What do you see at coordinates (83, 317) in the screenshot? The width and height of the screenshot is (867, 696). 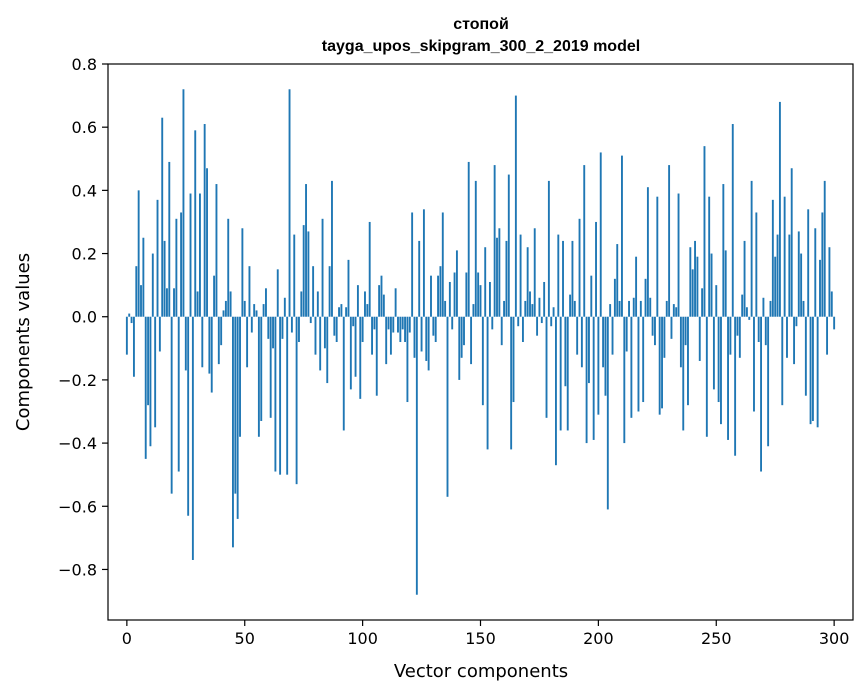 I see `y-axis-ticks: −0.8 −0.6 −0.4 −0.2 0.0 0.2 0.4 0.6 0.8` at bounding box center [83, 317].